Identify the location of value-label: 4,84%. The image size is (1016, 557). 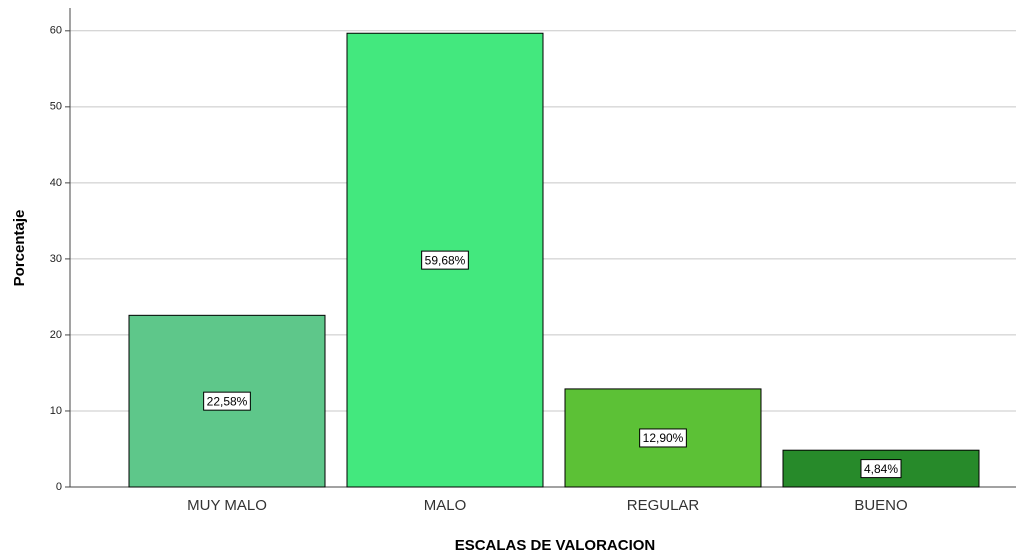
(881, 469).